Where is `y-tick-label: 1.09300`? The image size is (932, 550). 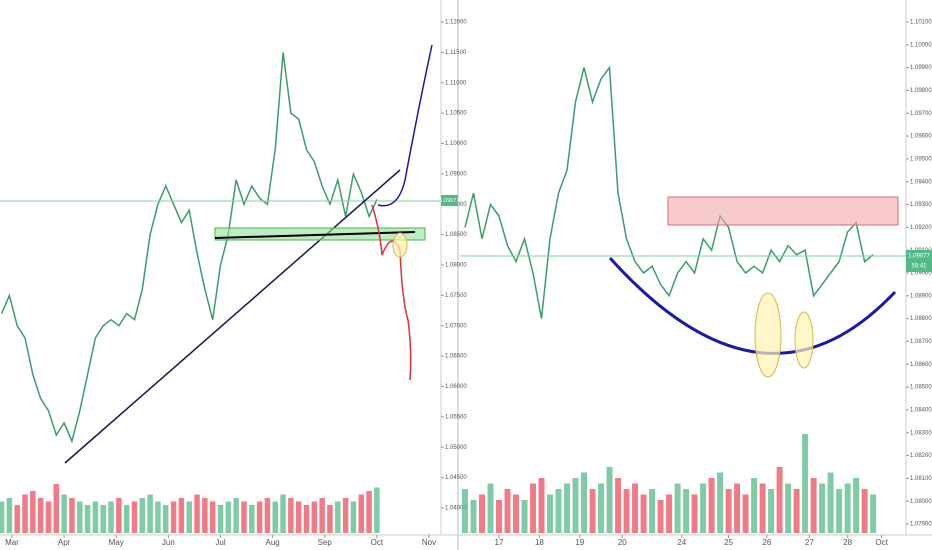
y-tick-label: 1.09300 is located at coordinates (921, 205).